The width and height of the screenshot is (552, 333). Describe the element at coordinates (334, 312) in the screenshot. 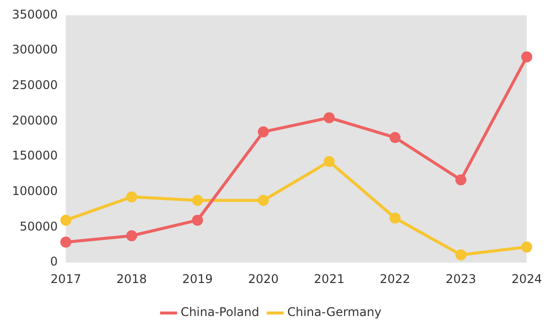

I see `legend-label: China-Germany` at that location.